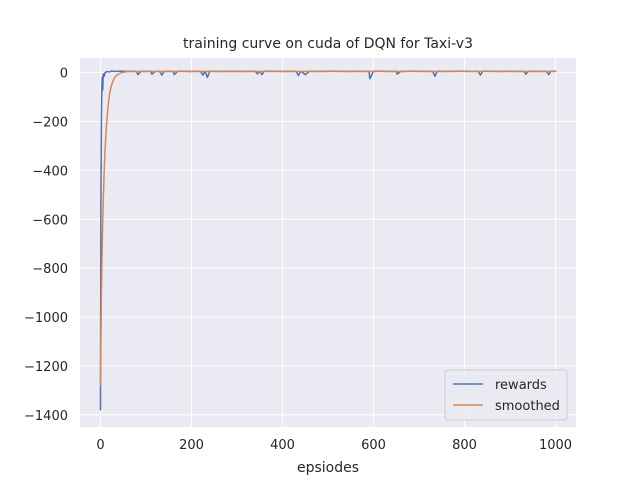  I want to click on y-tick-label: −600, so click(50, 220).